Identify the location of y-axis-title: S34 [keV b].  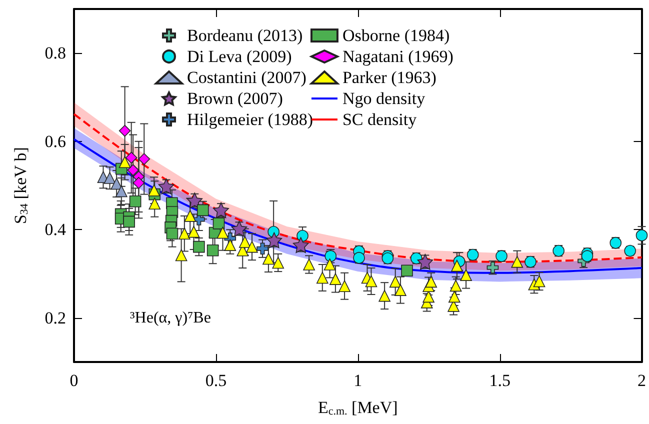
(20, 185).